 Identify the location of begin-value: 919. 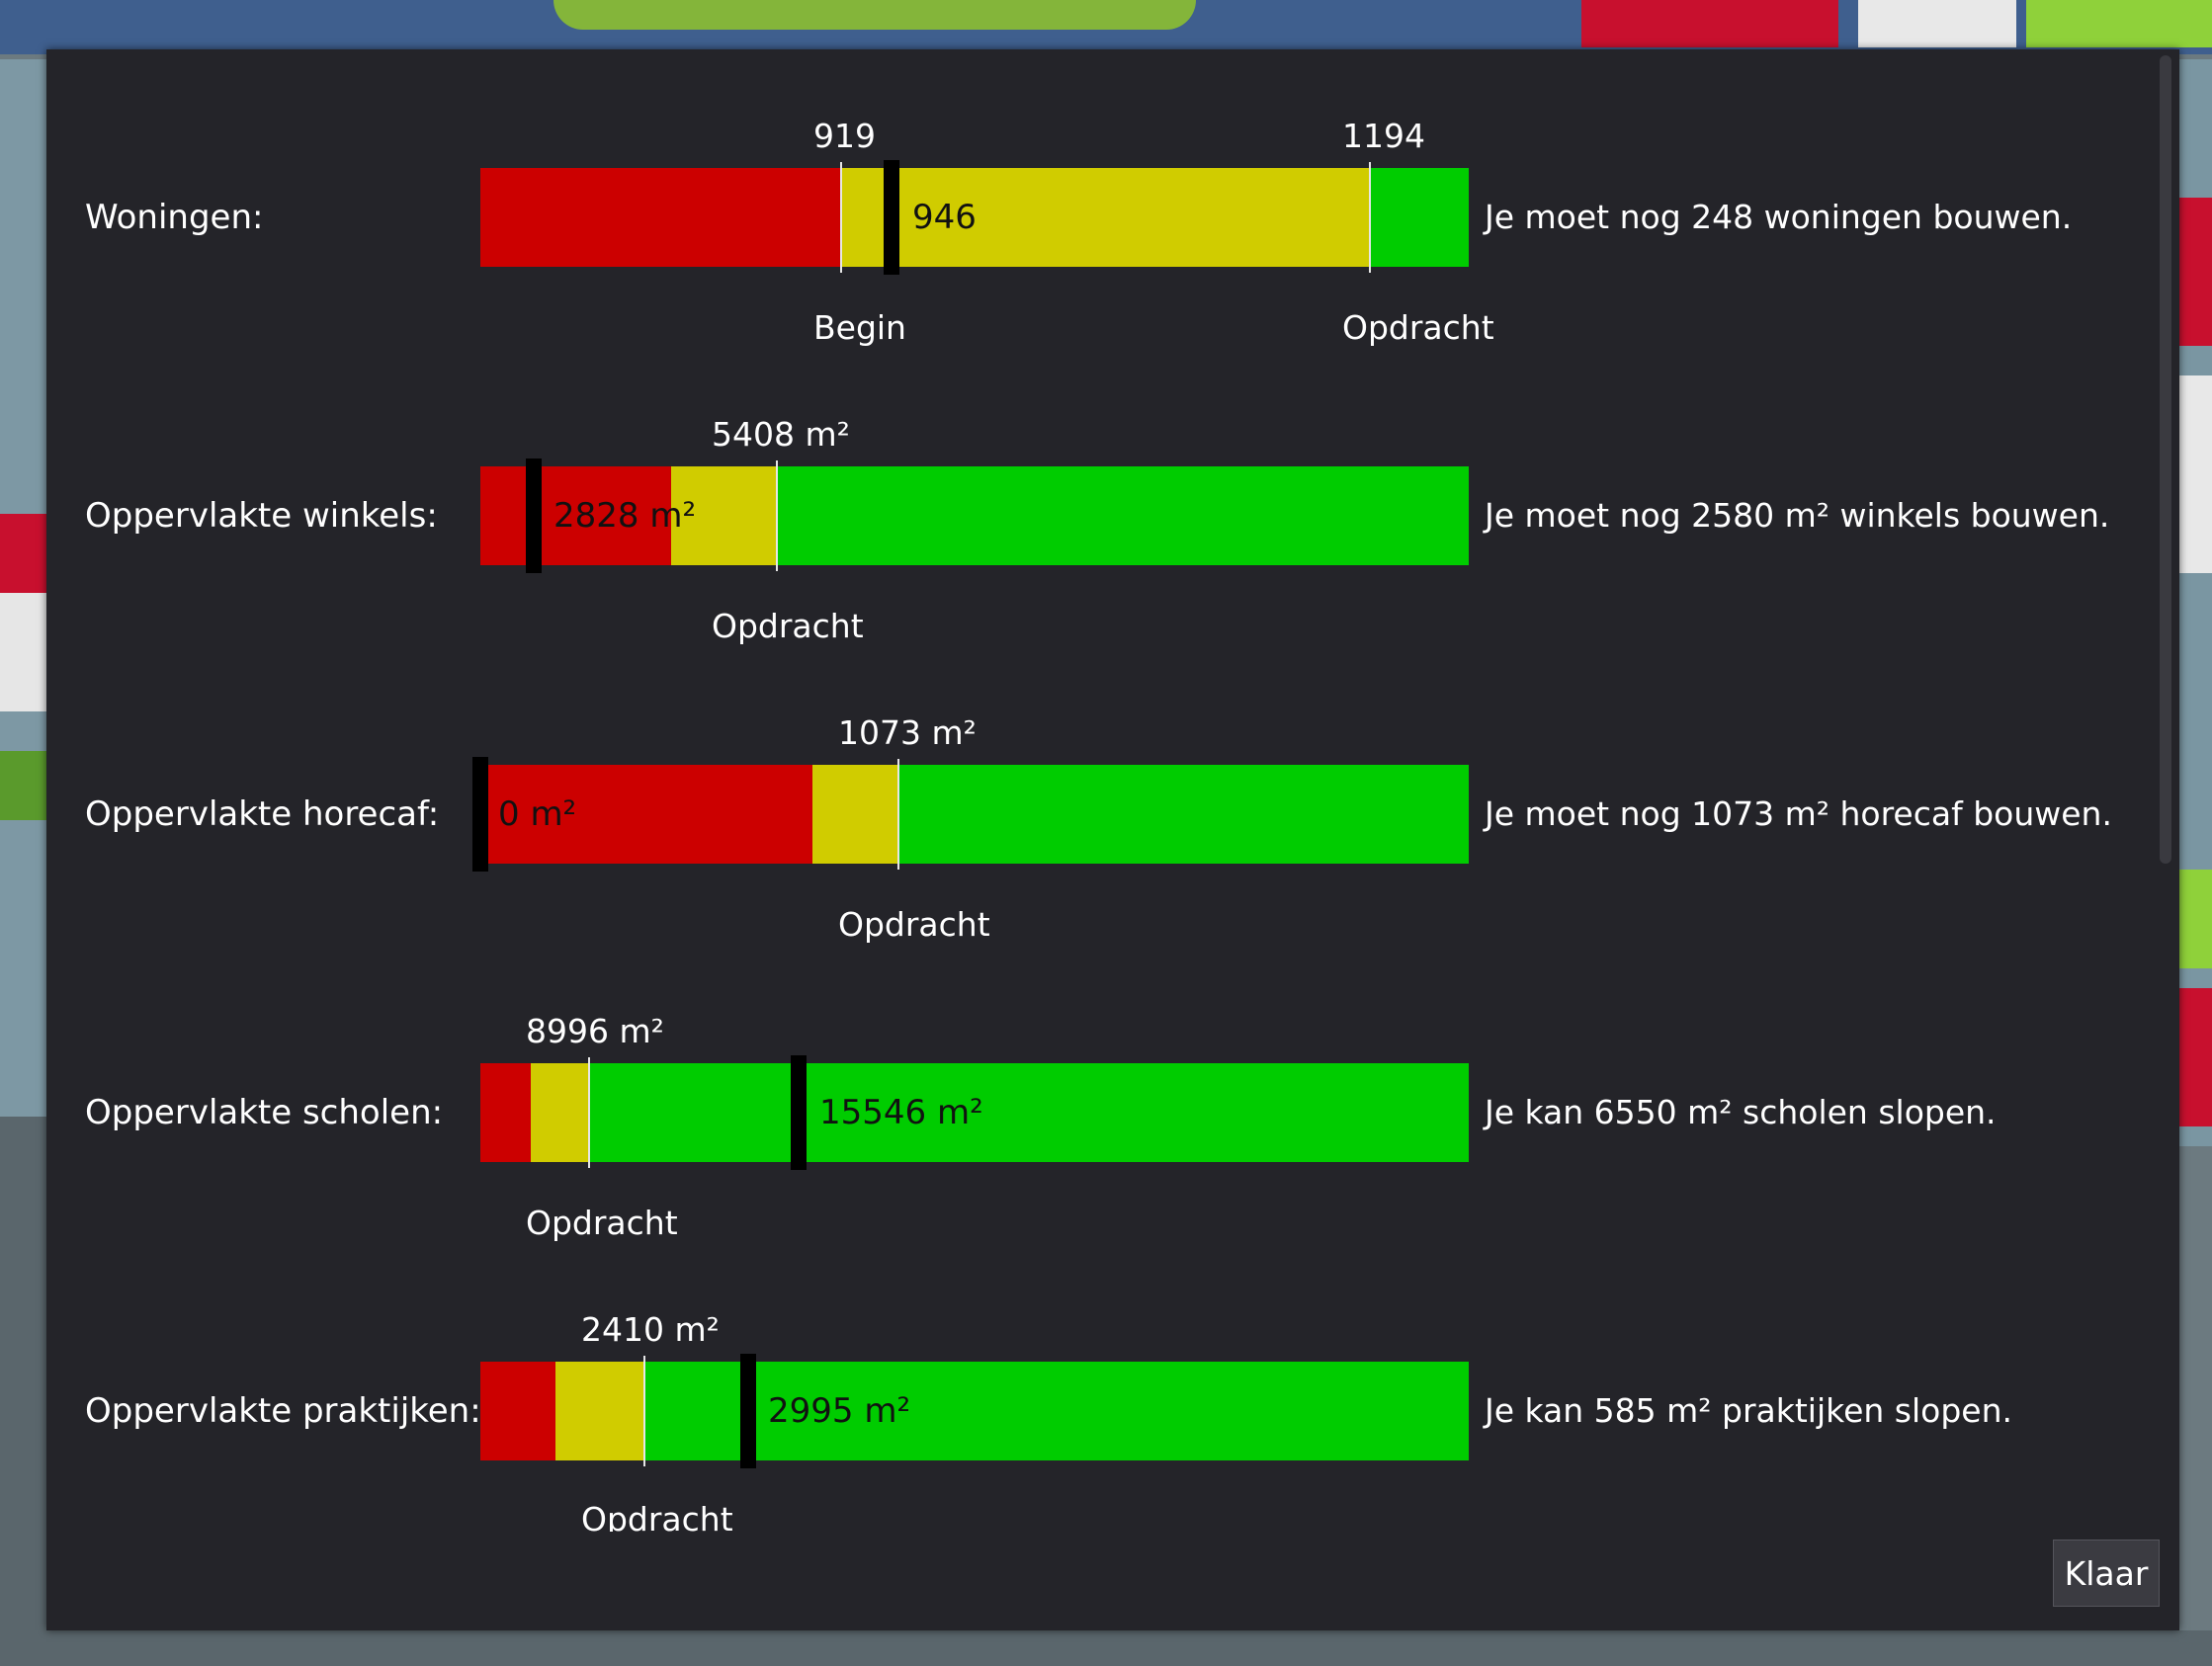
(844, 136).